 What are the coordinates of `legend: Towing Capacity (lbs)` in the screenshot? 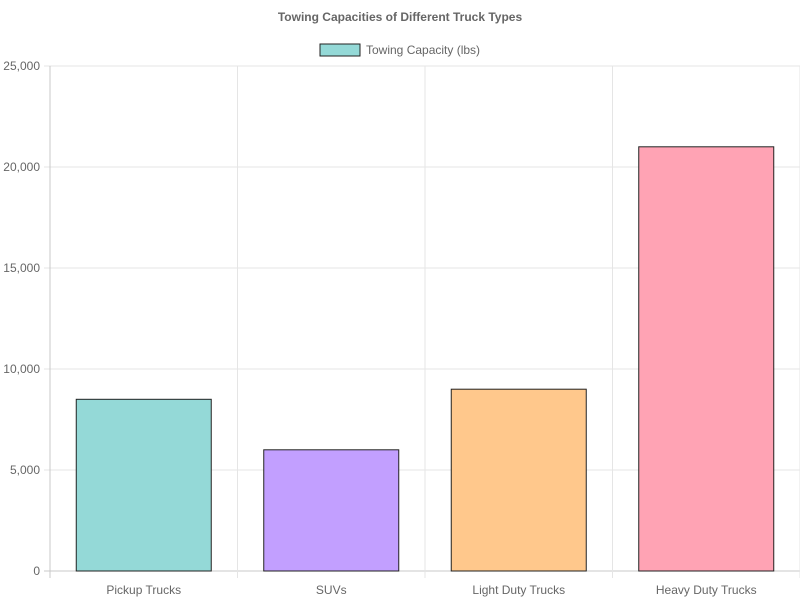 It's located at (399, 50).